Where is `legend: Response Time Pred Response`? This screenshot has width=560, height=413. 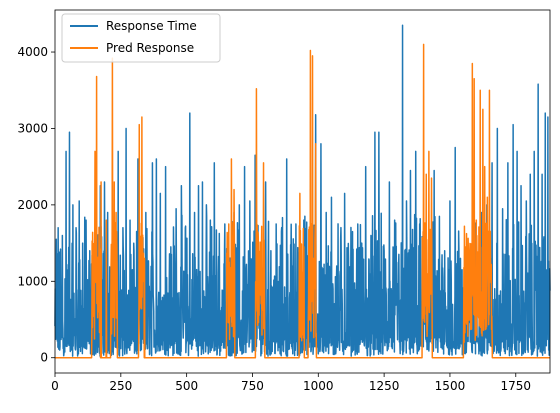 legend: Response Time Pred Response is located at coordinates (141, 38).